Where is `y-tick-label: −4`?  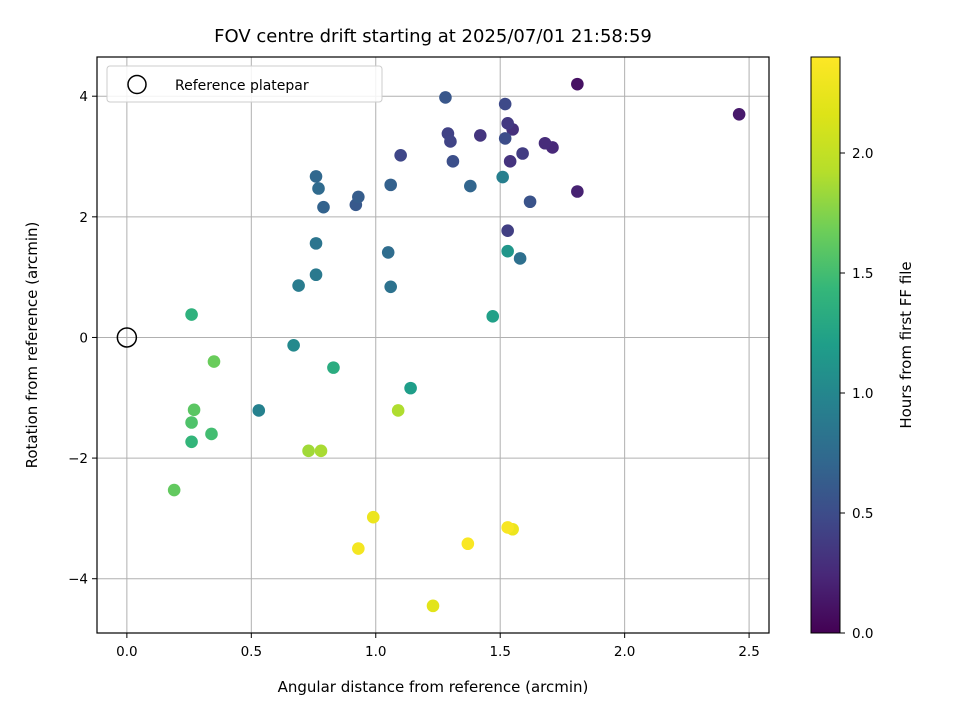
y-tick-label: −4 is located at coordinates (78, 580).